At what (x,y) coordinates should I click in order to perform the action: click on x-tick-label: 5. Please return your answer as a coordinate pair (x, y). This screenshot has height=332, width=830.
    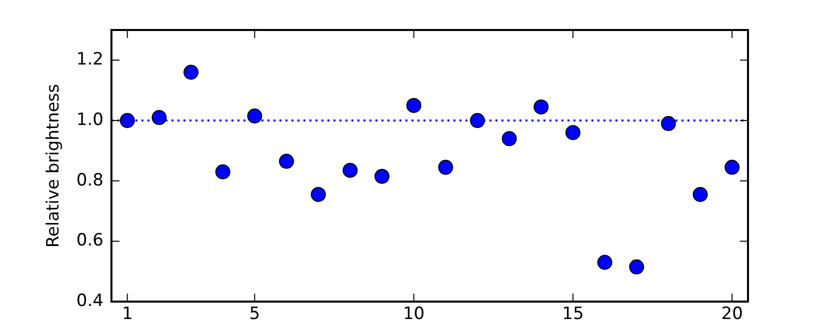
    Looking at the image, I should click on (254, 314).